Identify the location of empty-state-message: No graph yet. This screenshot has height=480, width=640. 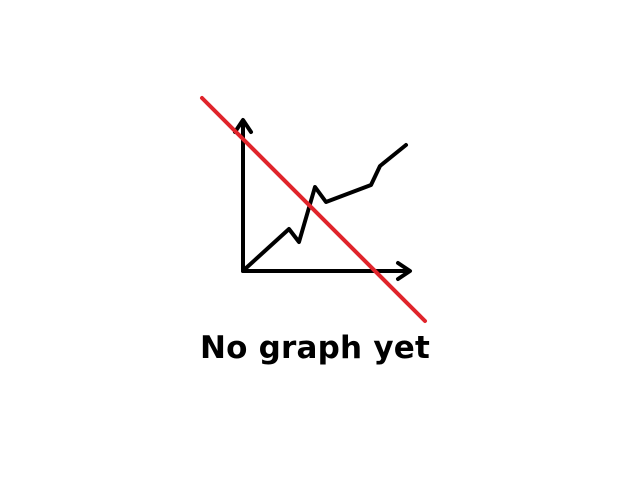
(315, 348).